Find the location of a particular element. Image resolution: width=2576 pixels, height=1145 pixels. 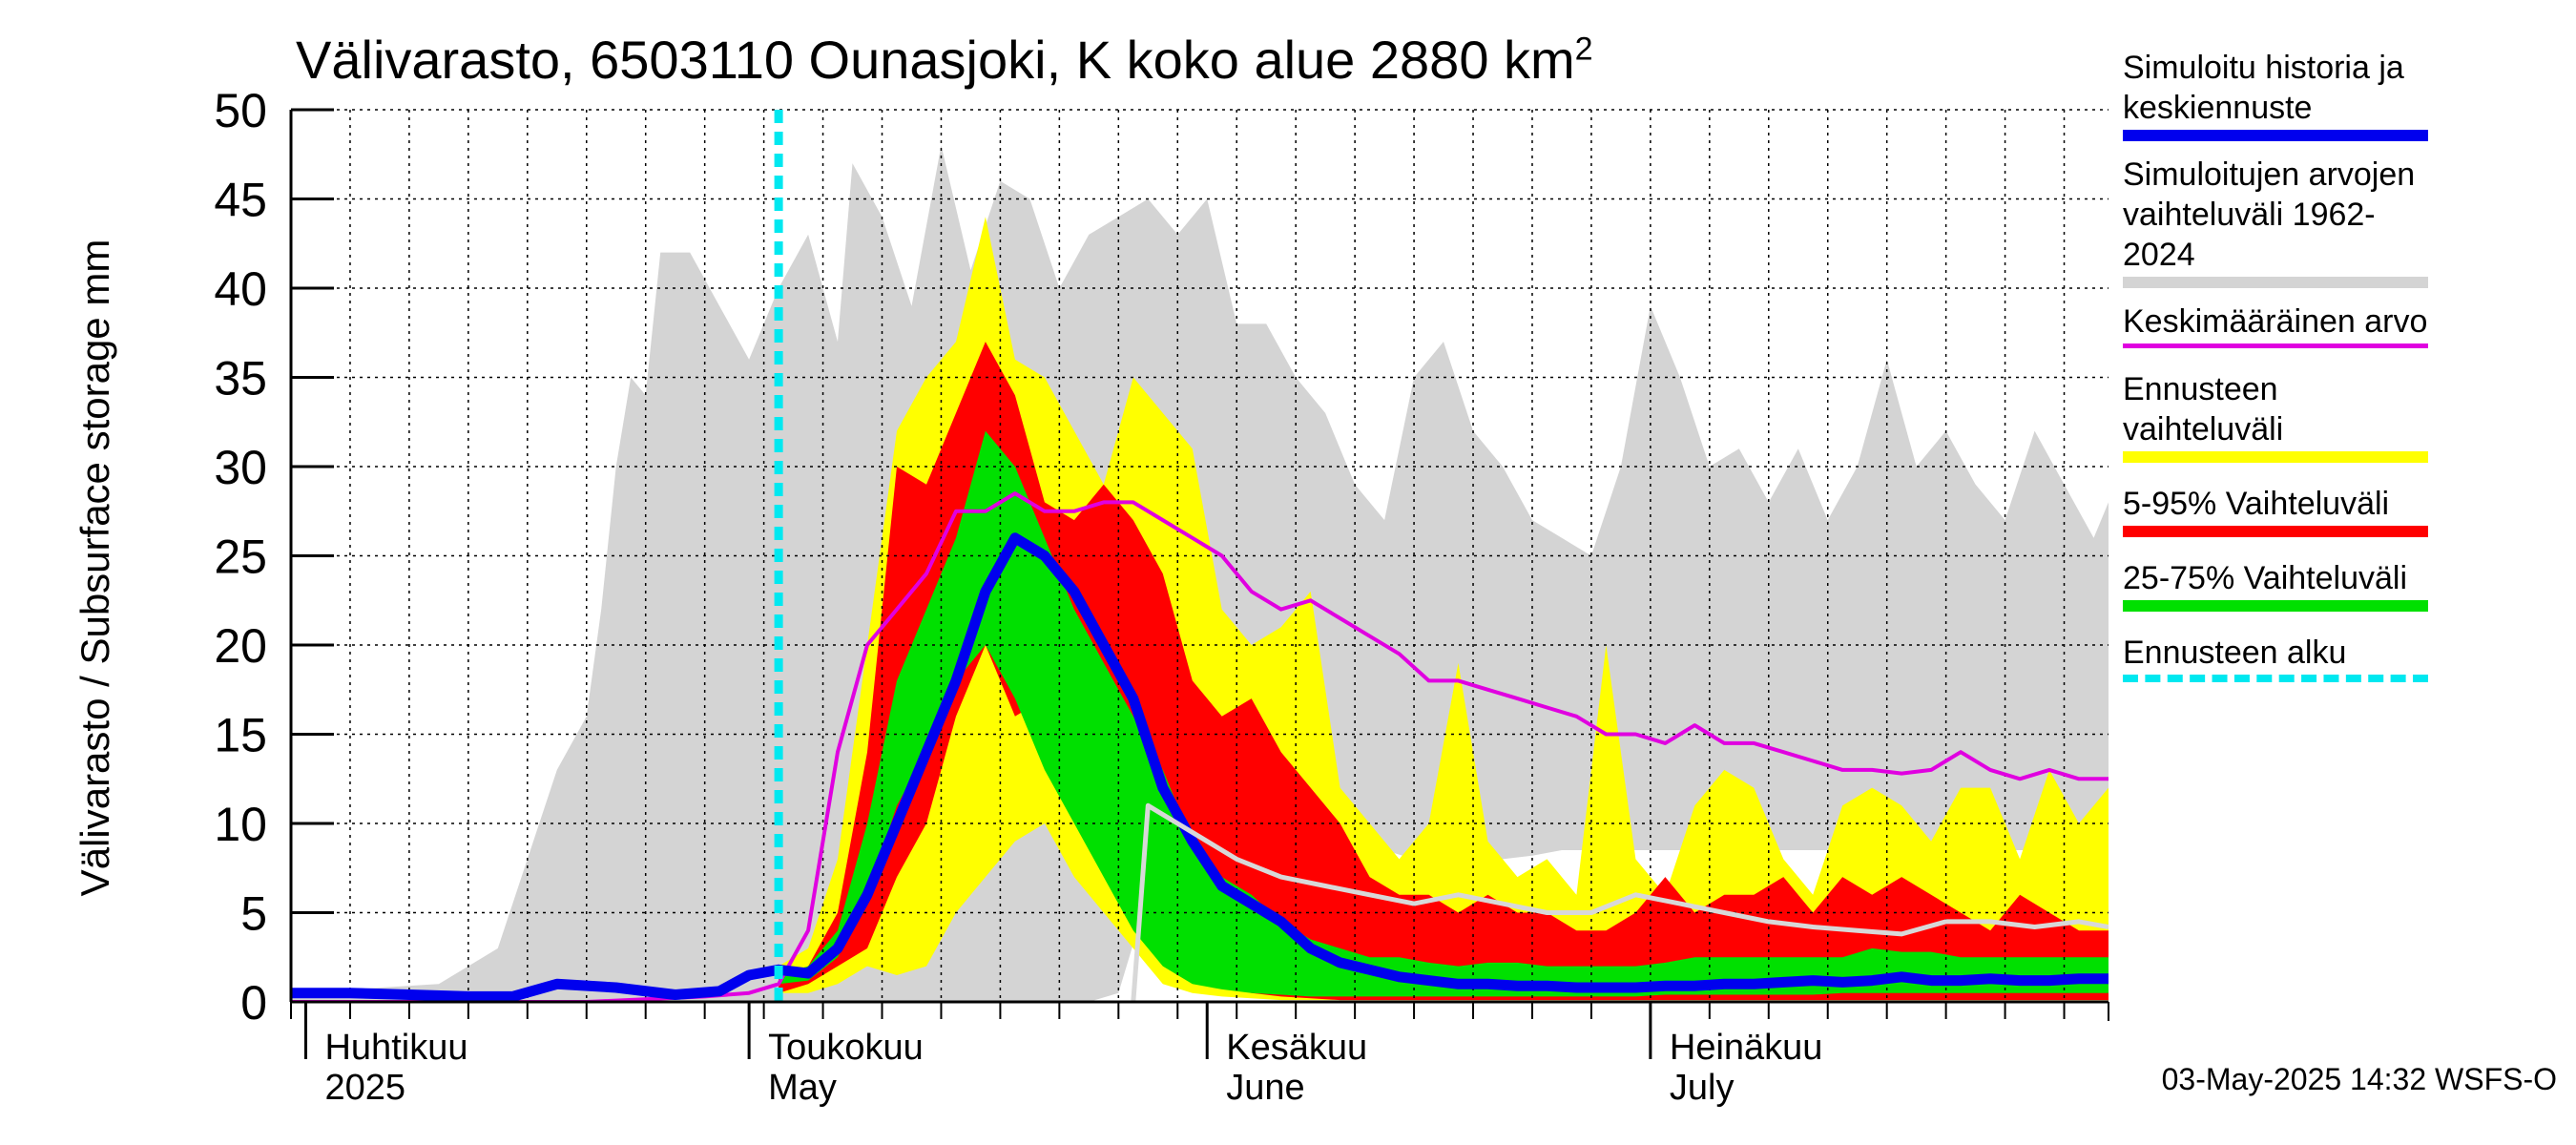

series-line is located at coordinates (1620, 902).